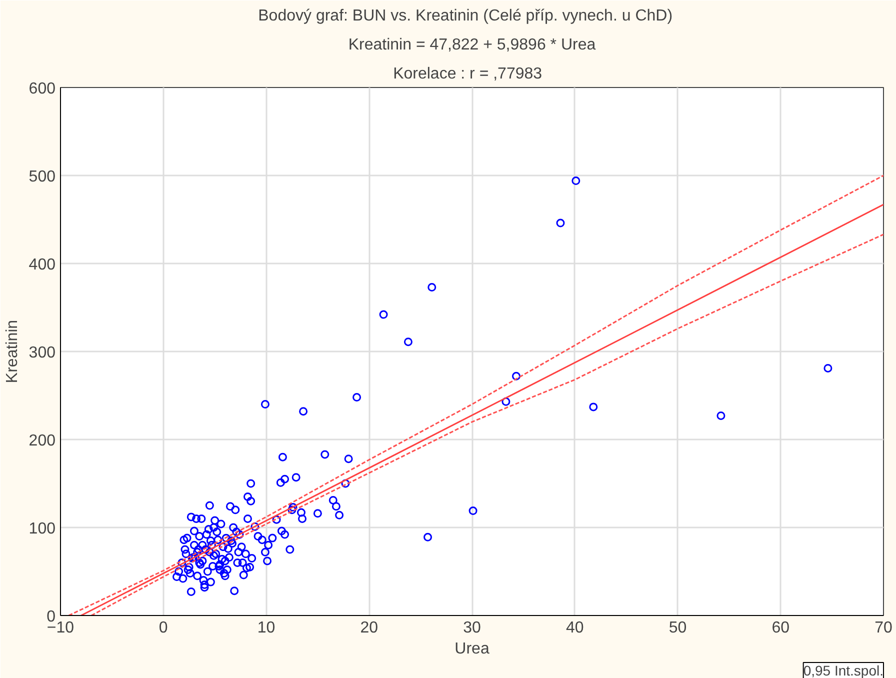 The width and height of the screenshot is (896, 678). Describe the element at coordinates (472, 45) in the screenshot. I see `chart-subtitle: Kreatinin = 47,822 + 5,9896 * Urea` at that location.